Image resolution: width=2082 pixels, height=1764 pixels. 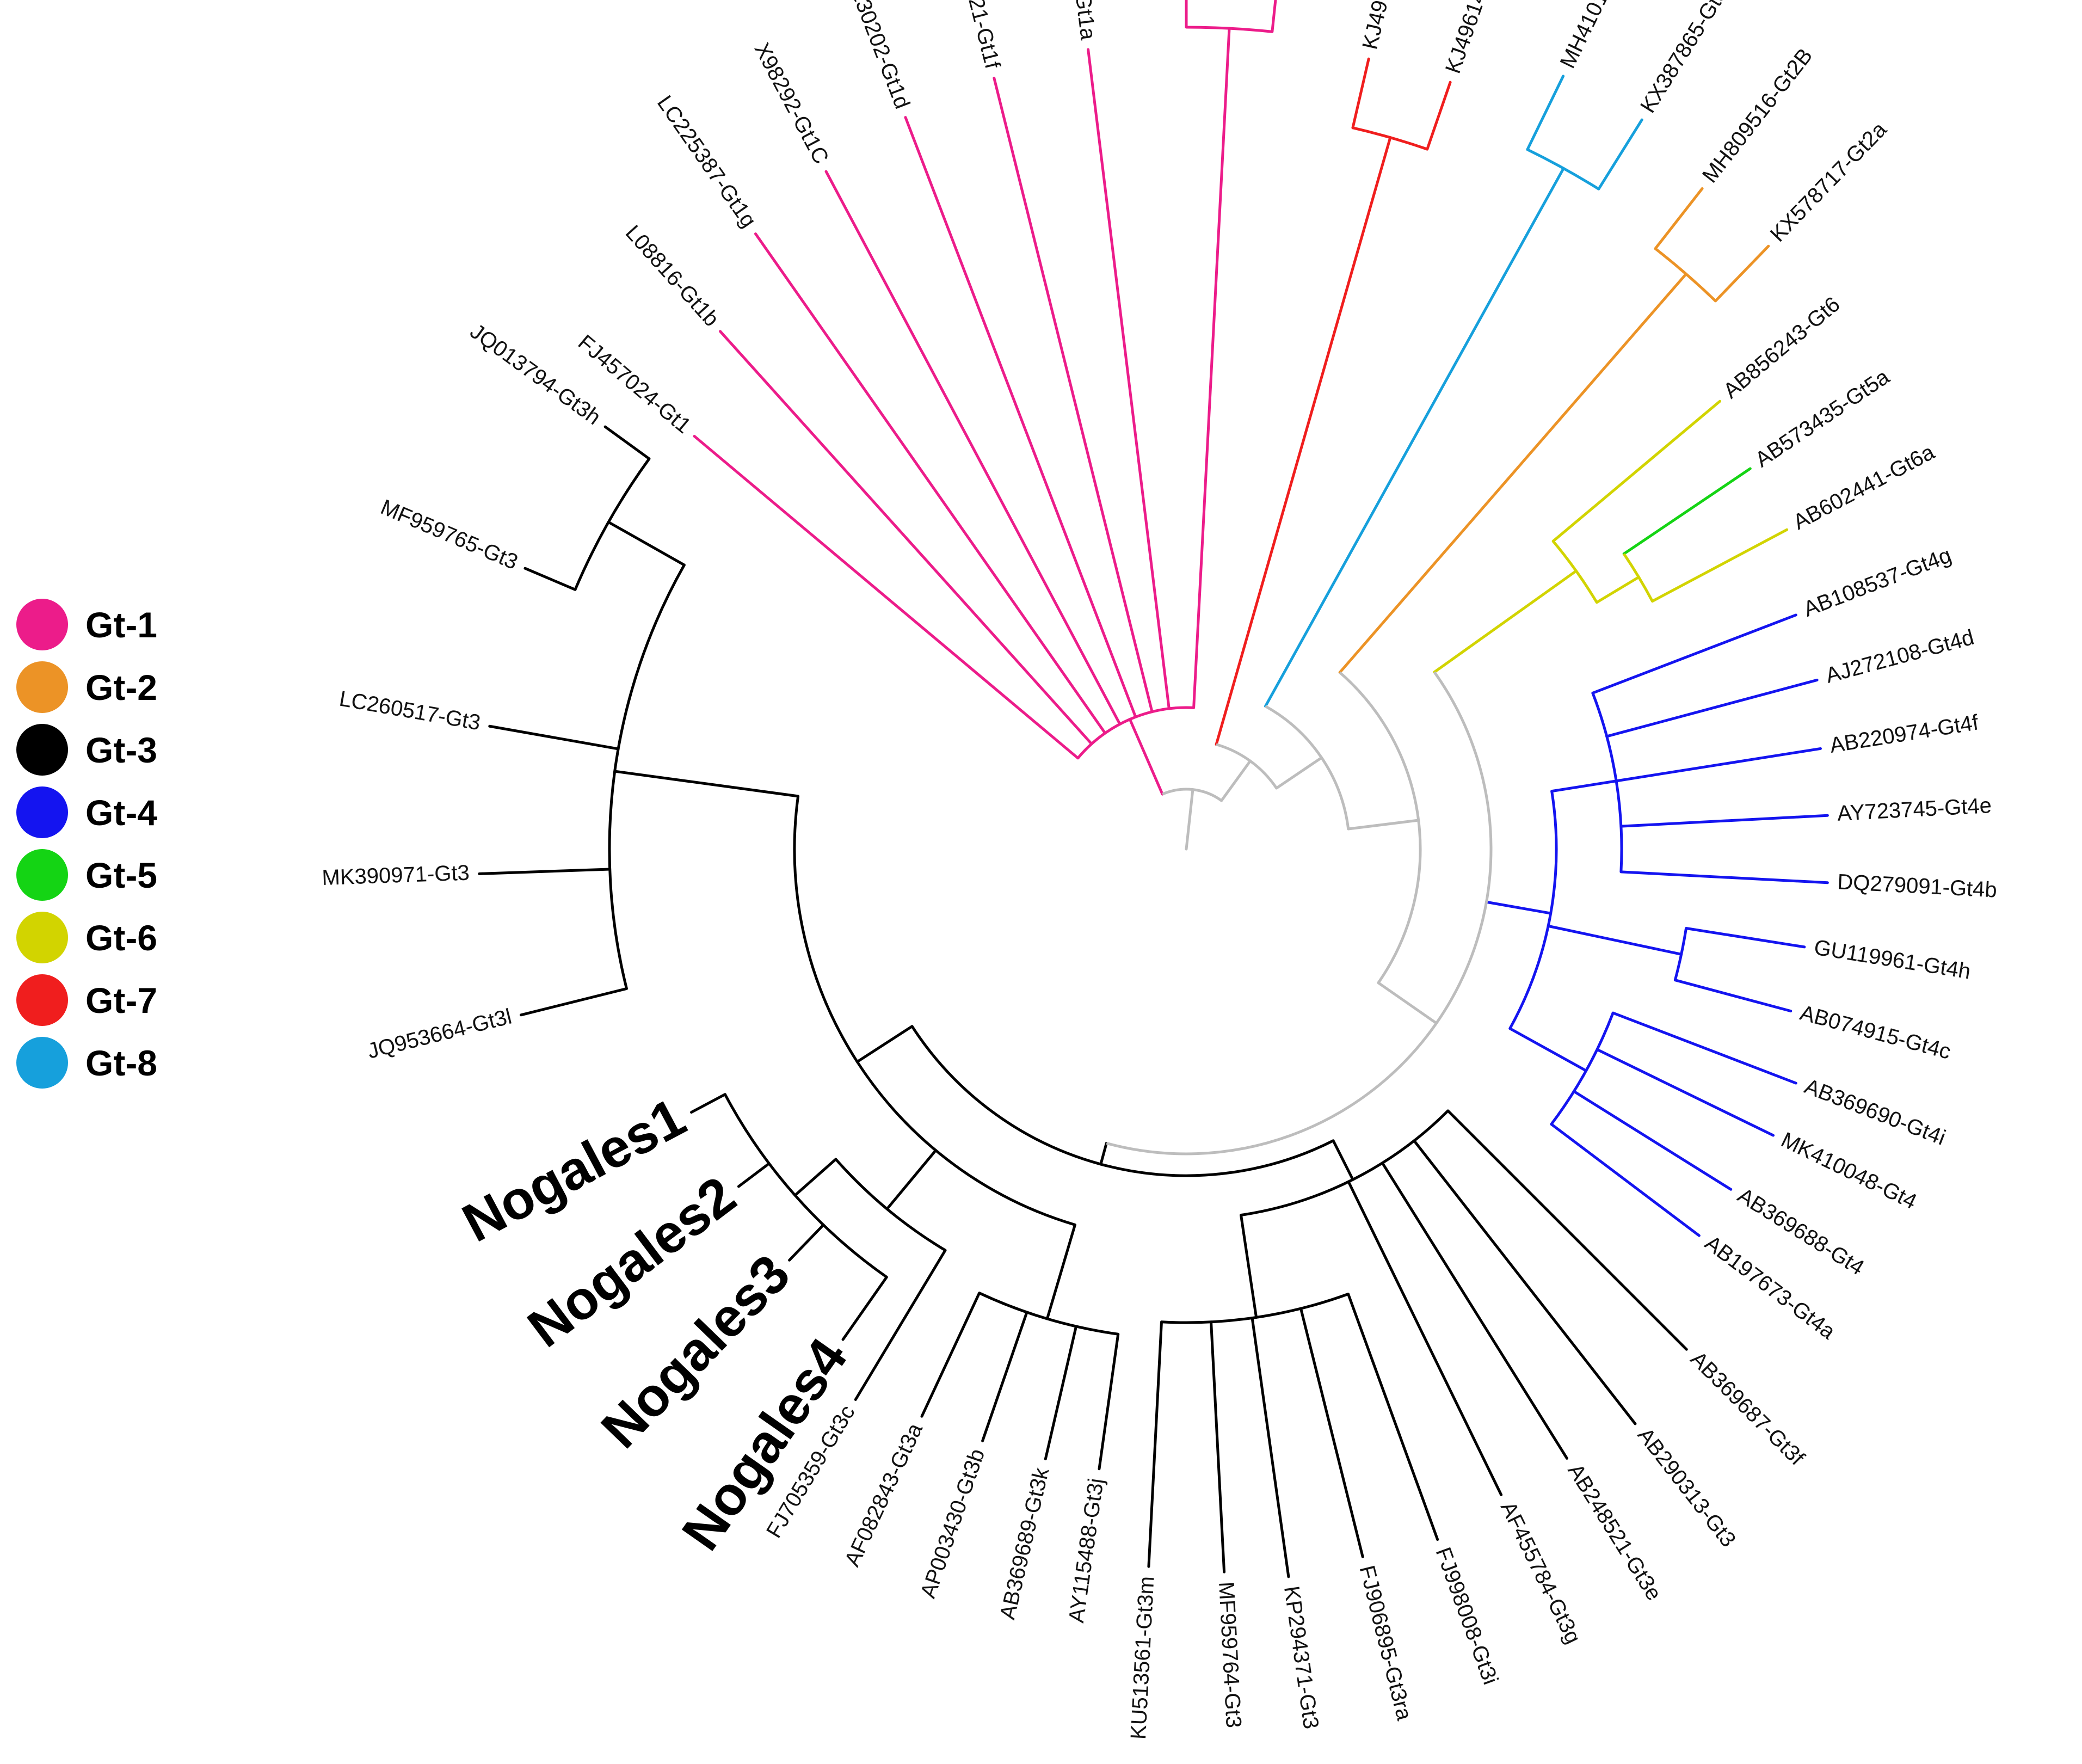 I want to click on tip-label: KX387865-Gt8a, so click(x=1687, y=58).